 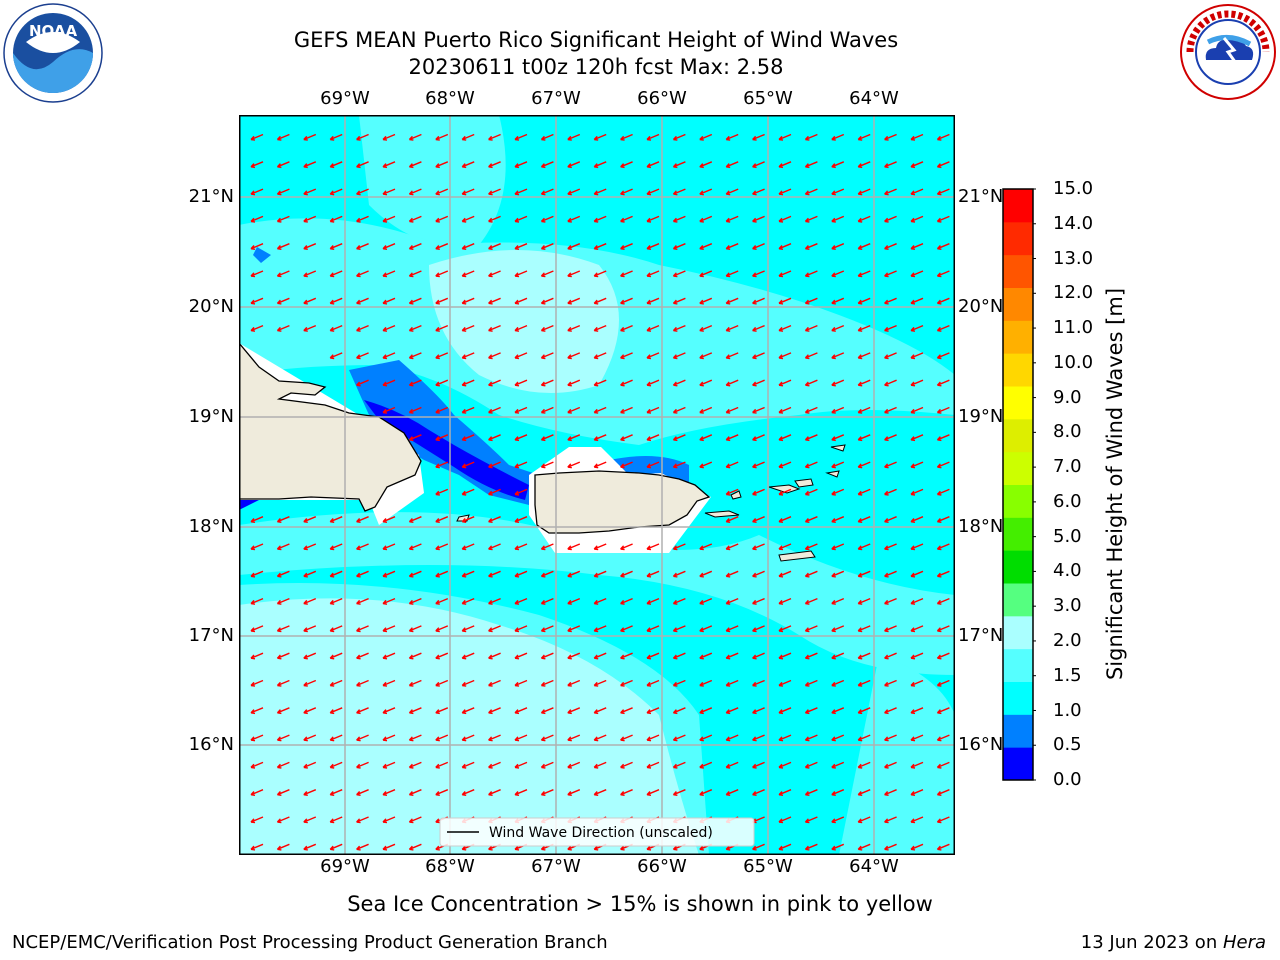 I want to click on colorbar-label: Significant Height of Wind Waves [m], so click(x=1115, y=484).